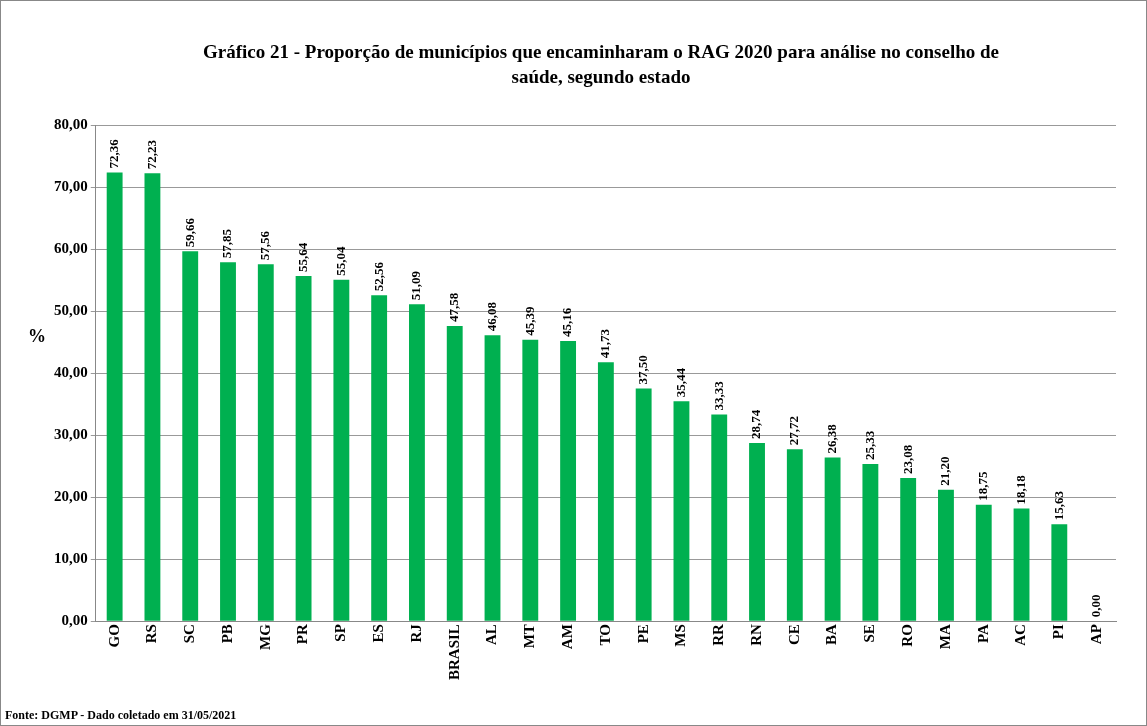 Image resolution: width=1147 pixels, height=726 pixels. Describe the element at coordinates (945, 471) in the screenshot. I see `data-label: 21,20` at that location.